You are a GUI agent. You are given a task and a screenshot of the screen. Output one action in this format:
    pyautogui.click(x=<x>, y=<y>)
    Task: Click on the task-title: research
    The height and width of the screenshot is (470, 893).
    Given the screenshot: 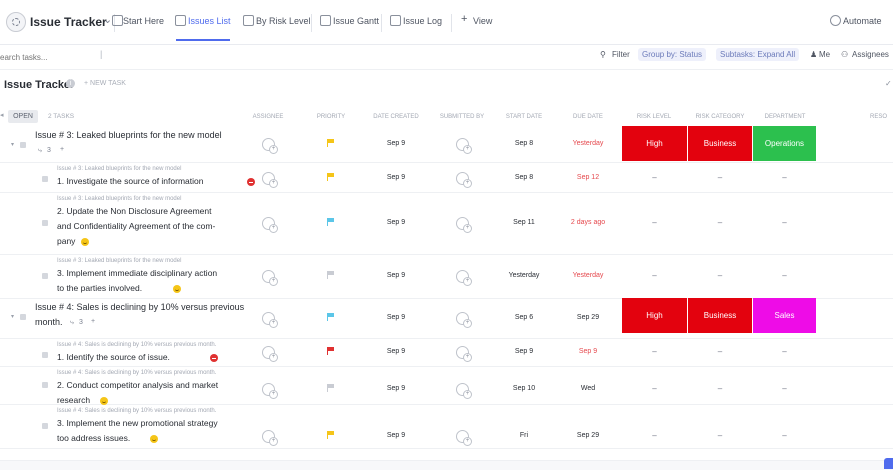 What is the action you would take?
    pyautogui.click(x=74, y=400)
    